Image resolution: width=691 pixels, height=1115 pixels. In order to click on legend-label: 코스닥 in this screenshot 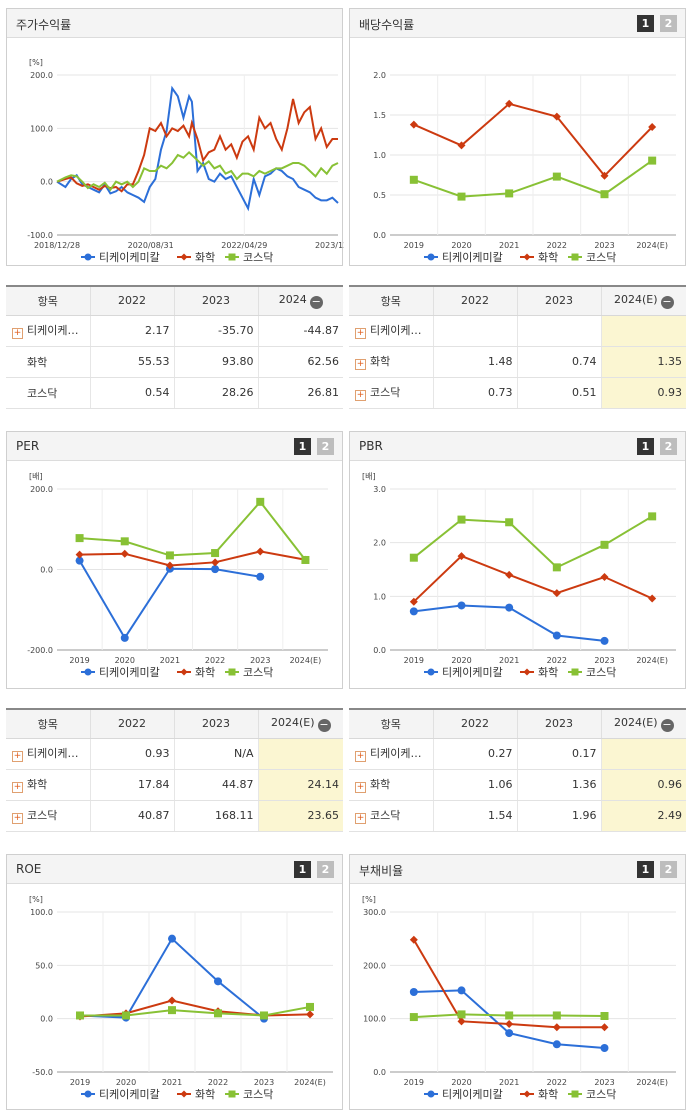, I will do `click(601, 672)`.